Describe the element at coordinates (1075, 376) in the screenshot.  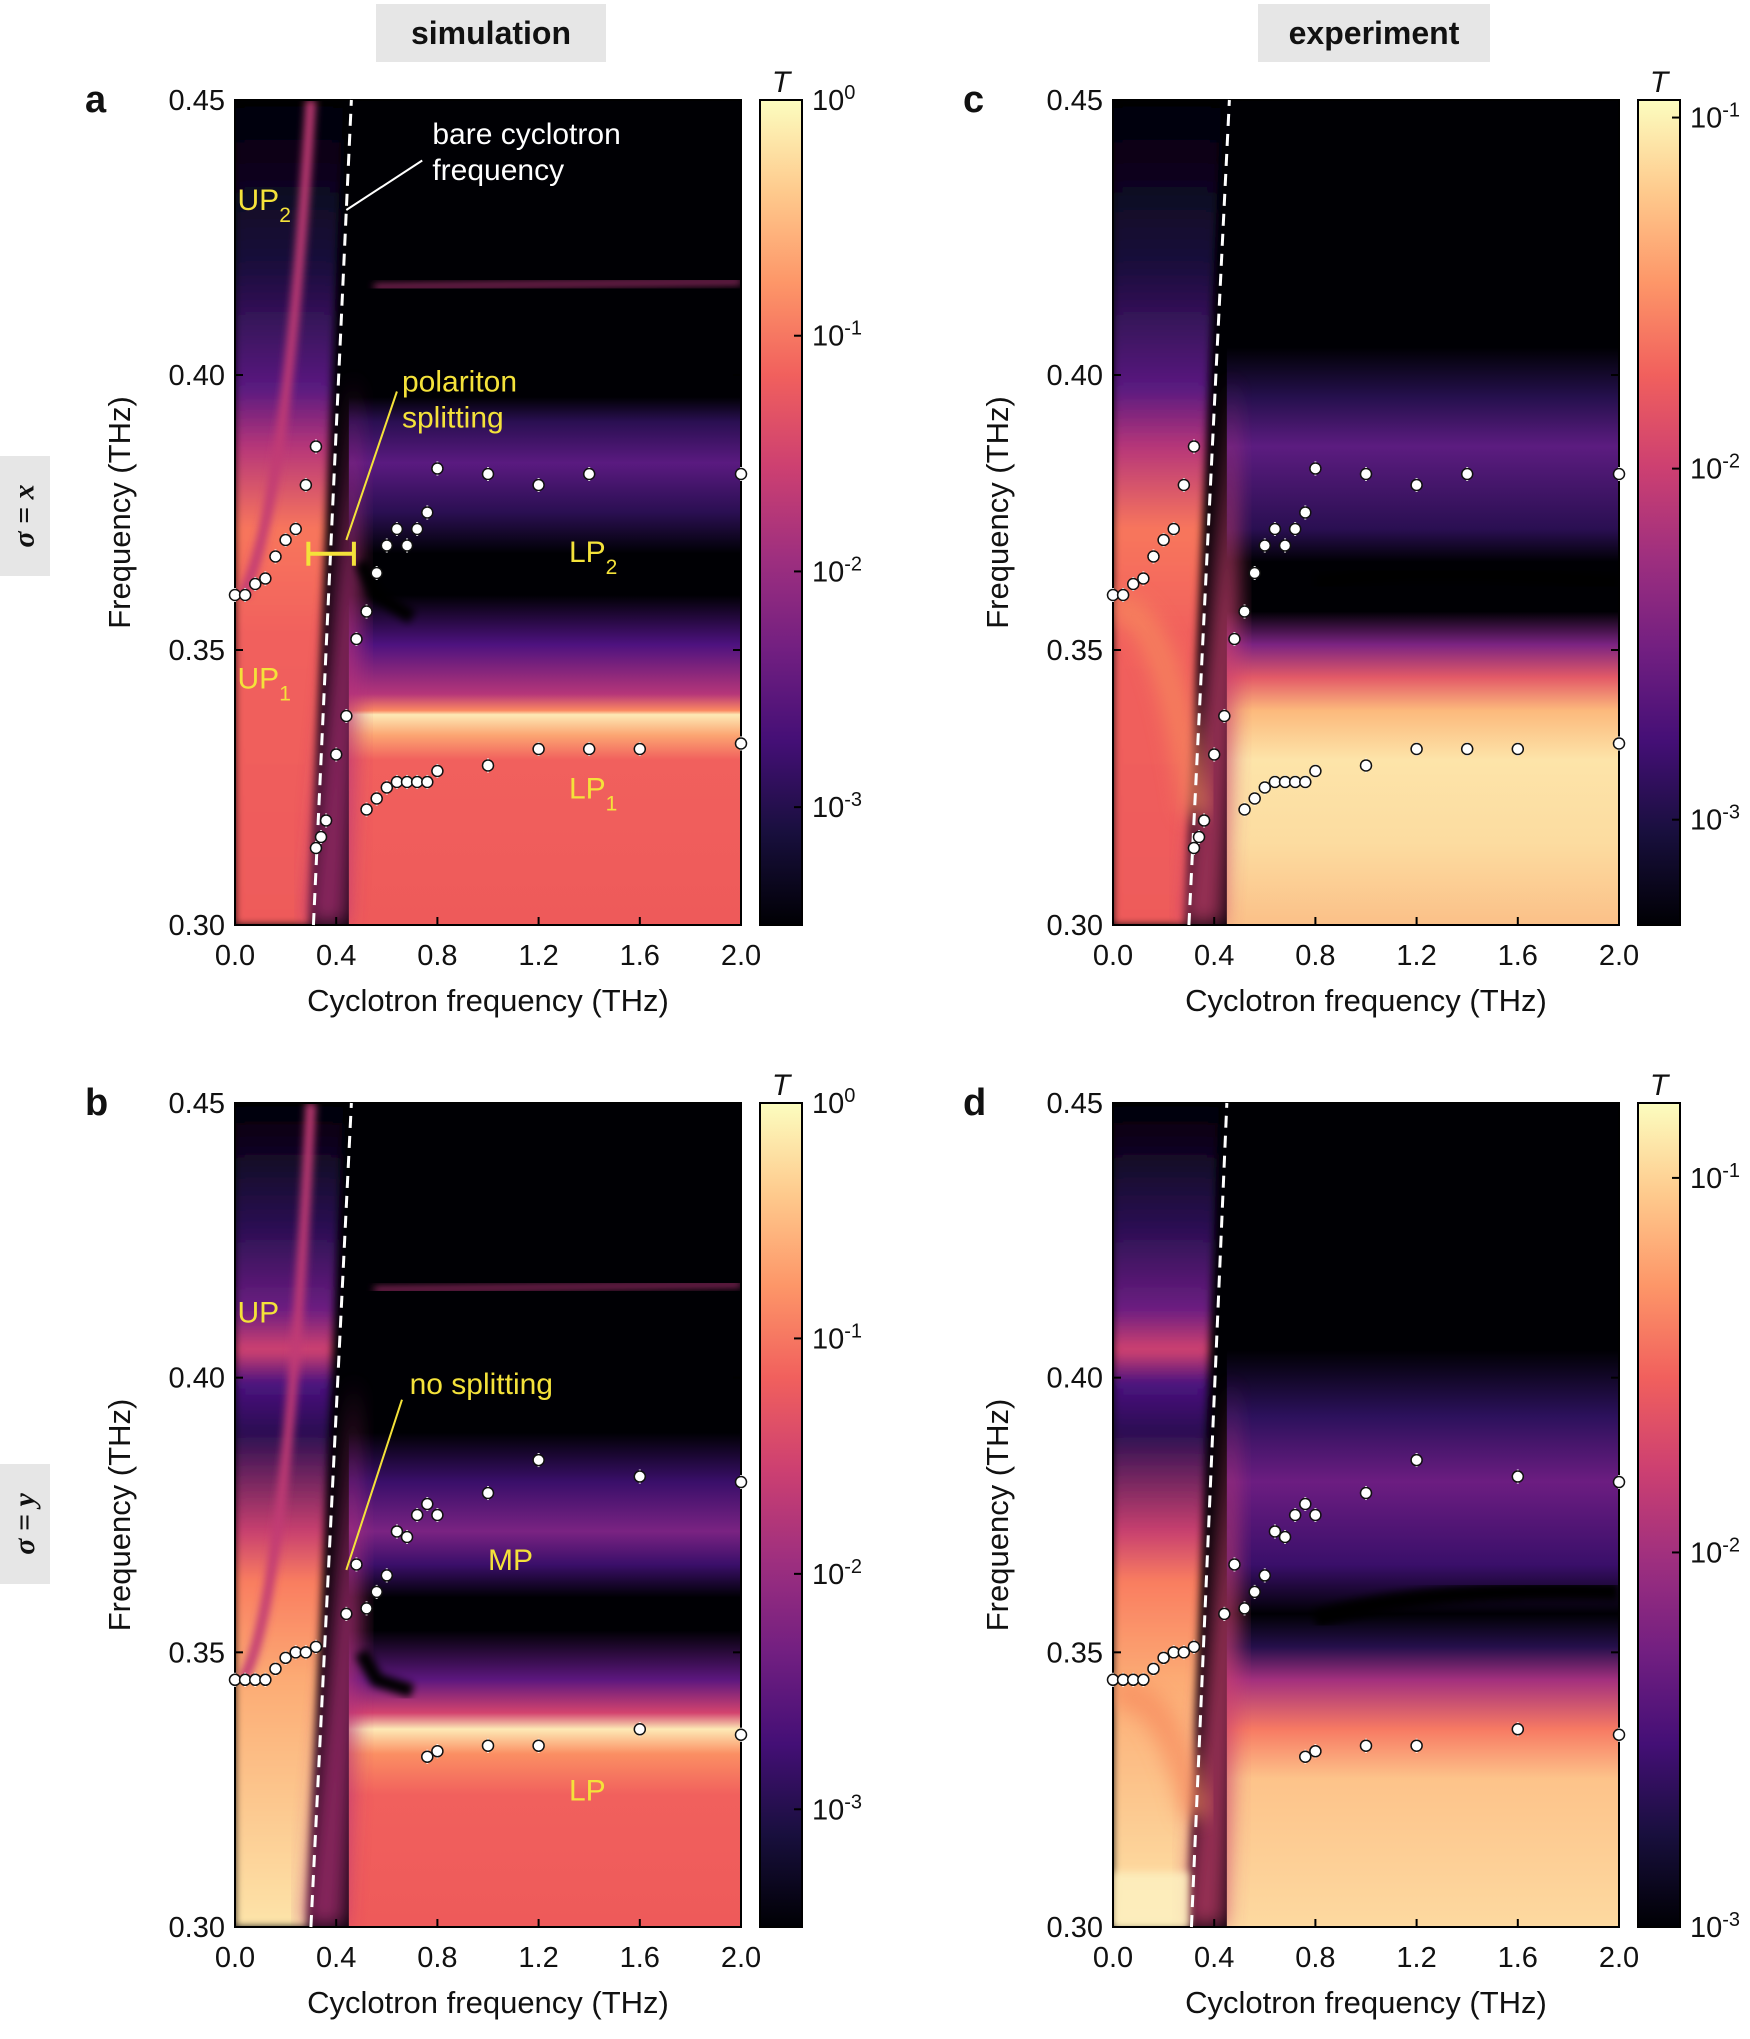
I see `y-tick-label: 0.40` at that location.